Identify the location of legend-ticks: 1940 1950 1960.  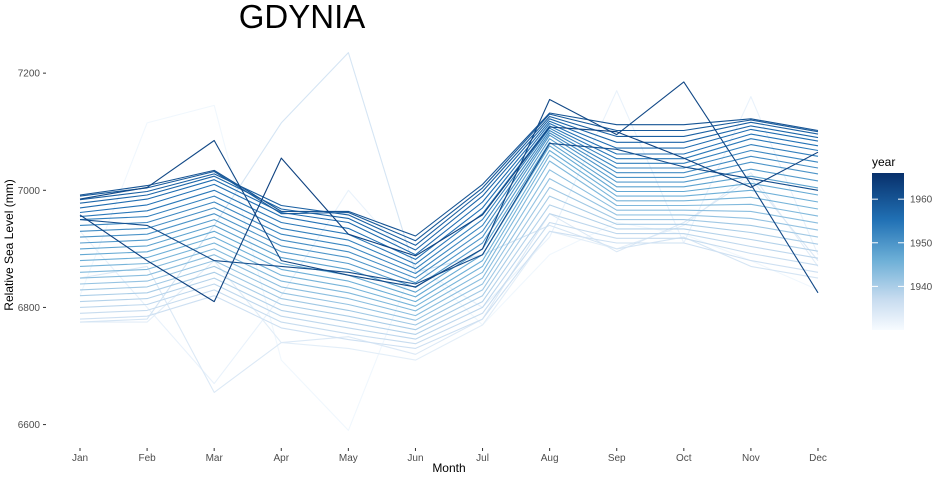
(902, 244).